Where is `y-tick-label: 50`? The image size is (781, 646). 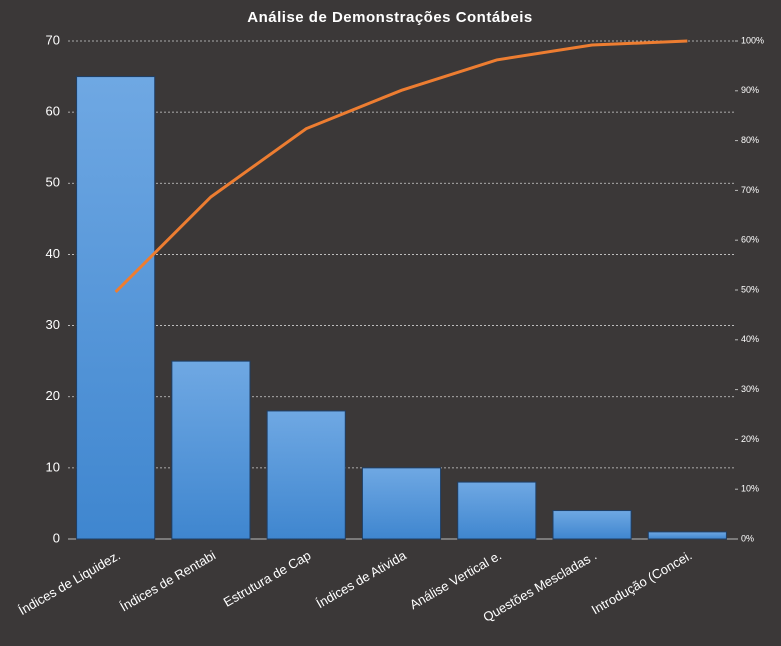
y-tick-label: 50 is located at coordinates (53, 182).